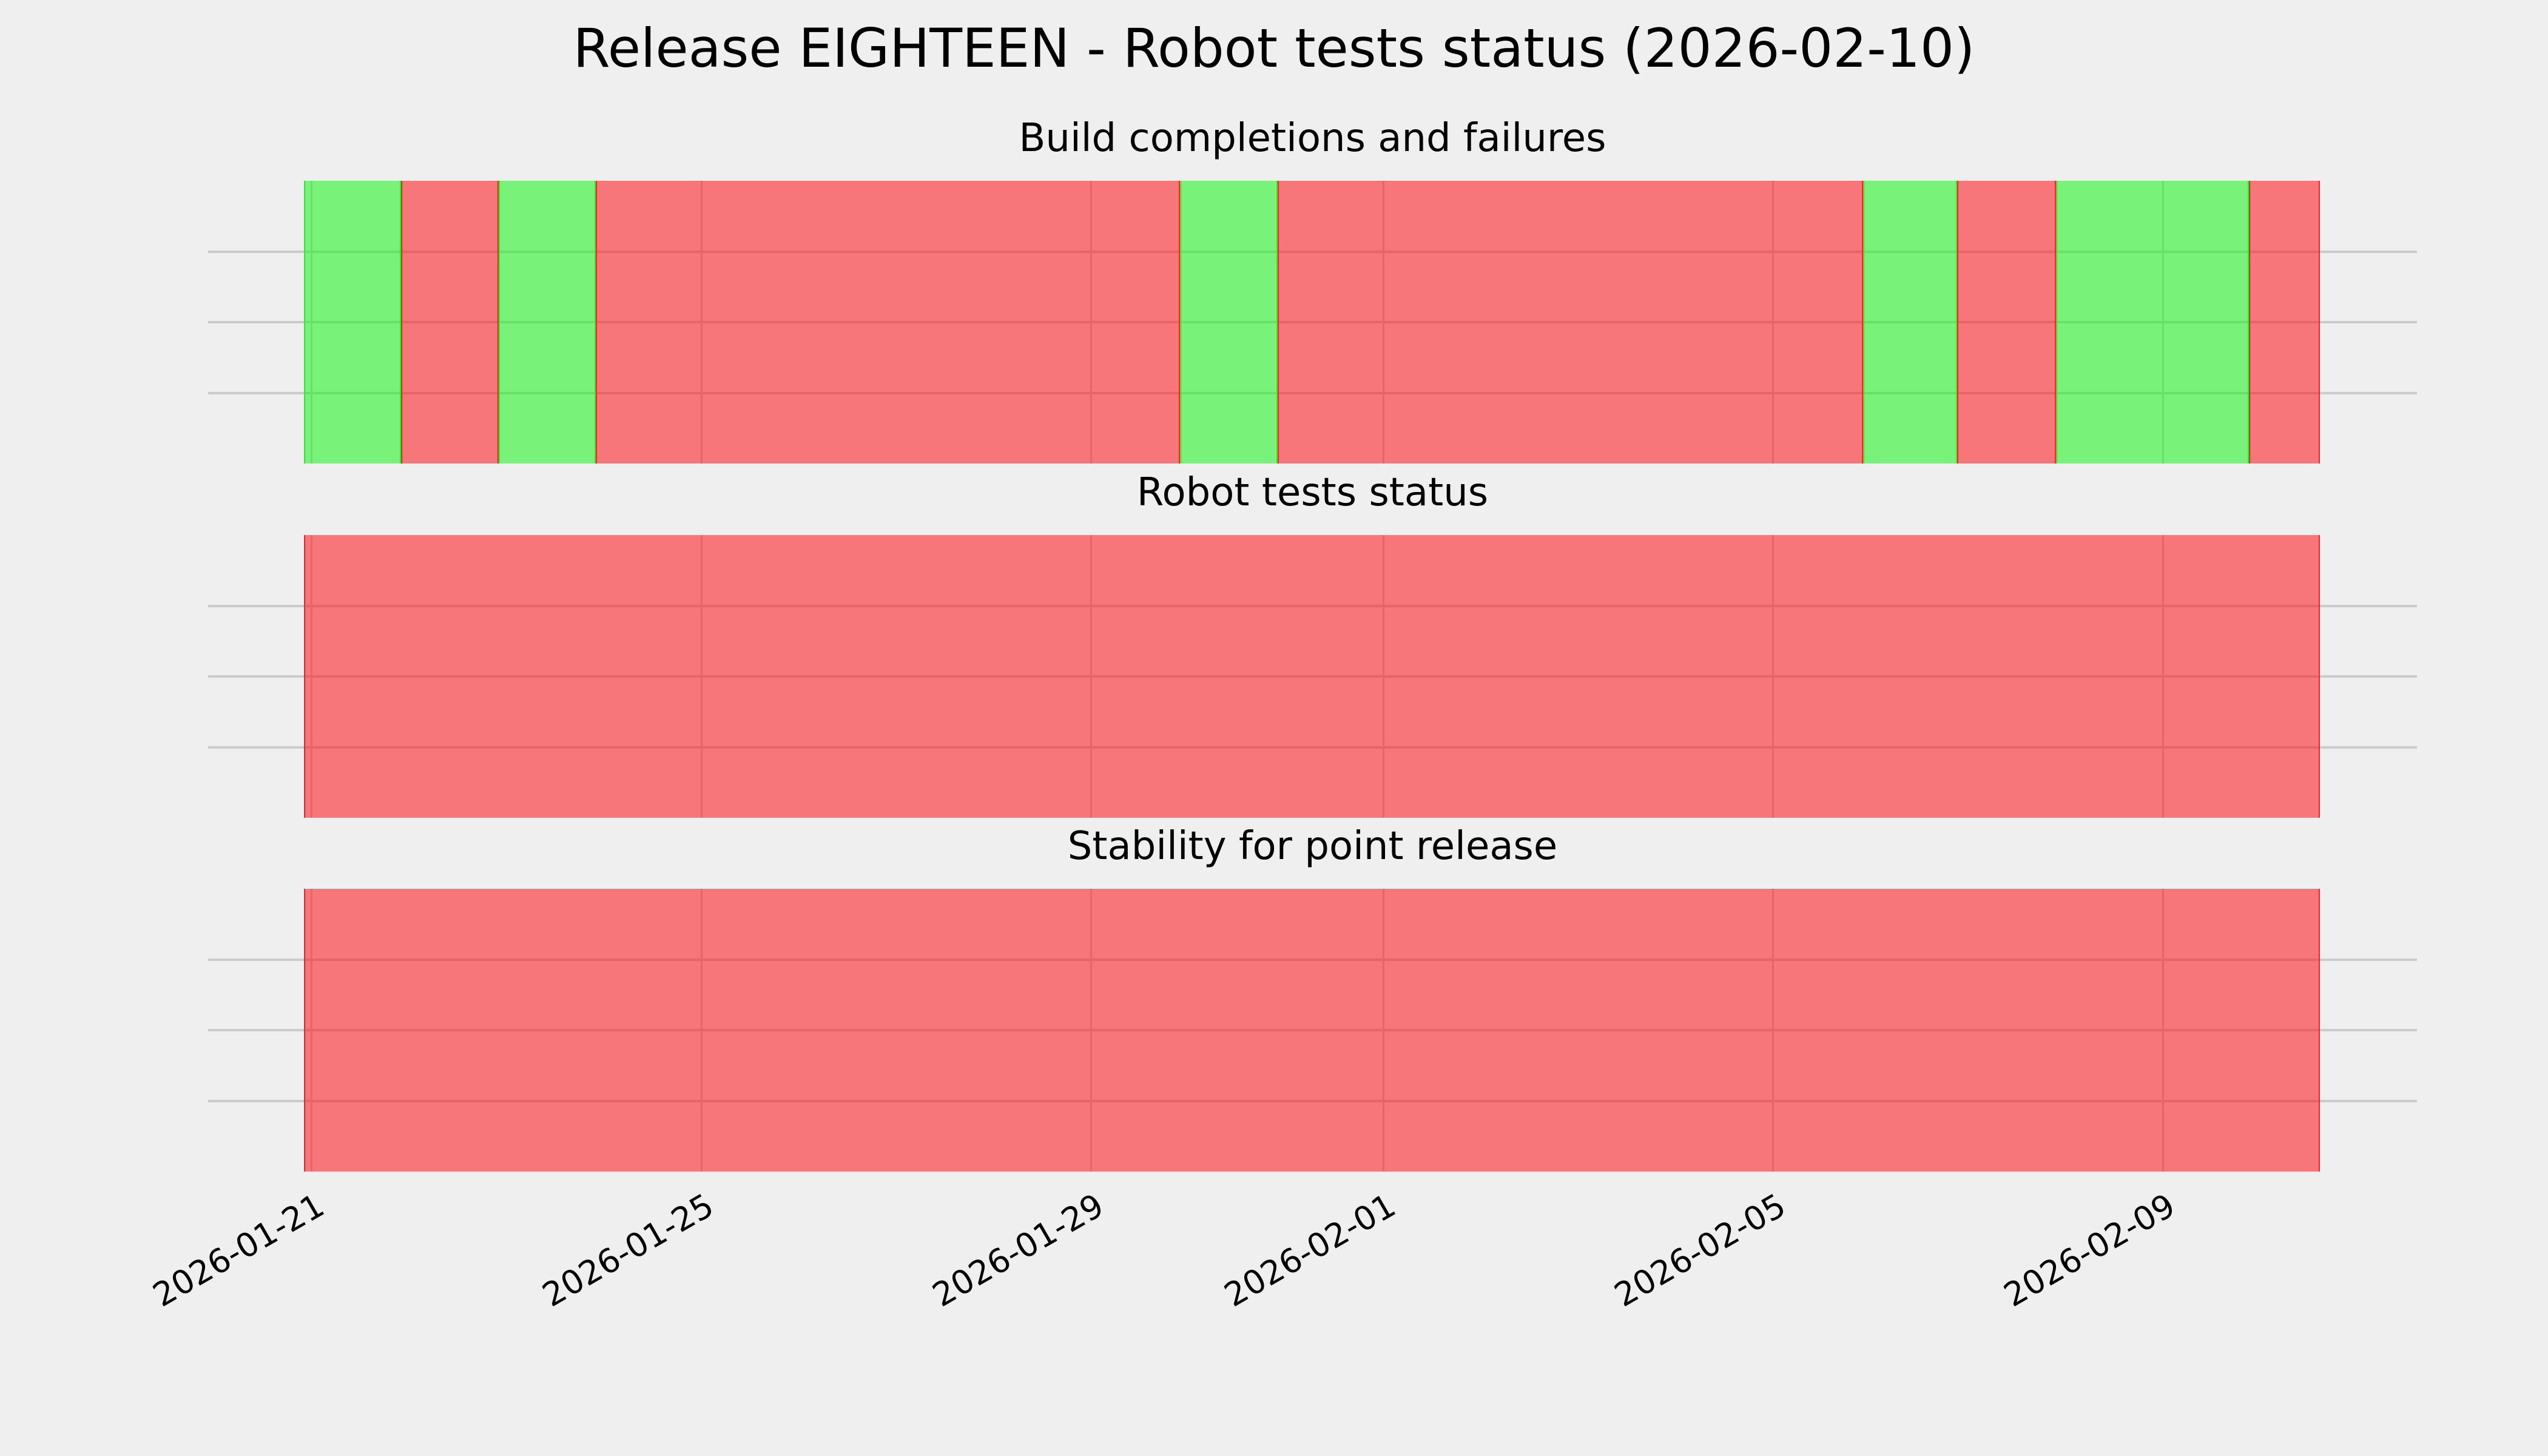  Describe the element at coordinates (238, 1250) in the screenshot. I see `x-tick-label: 2026-01-21` at that location.